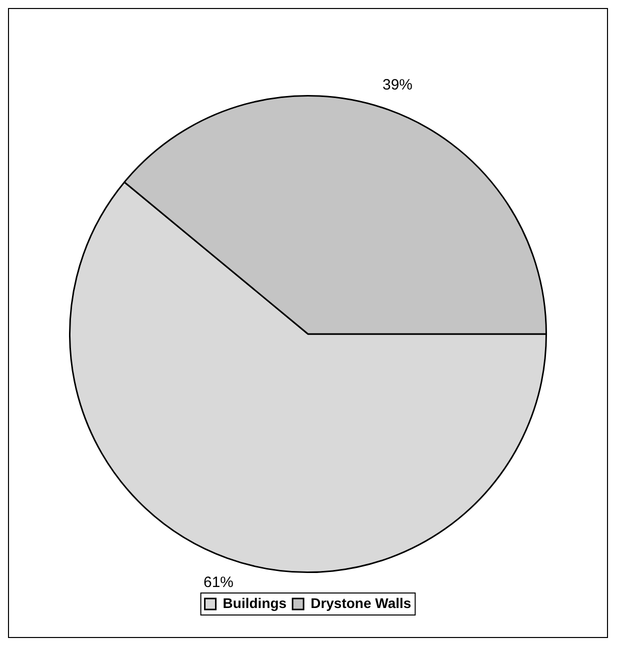 The width and height of the screenshot is (617, 647). I want to click on legend-label: Buildings, so click(254, 602).